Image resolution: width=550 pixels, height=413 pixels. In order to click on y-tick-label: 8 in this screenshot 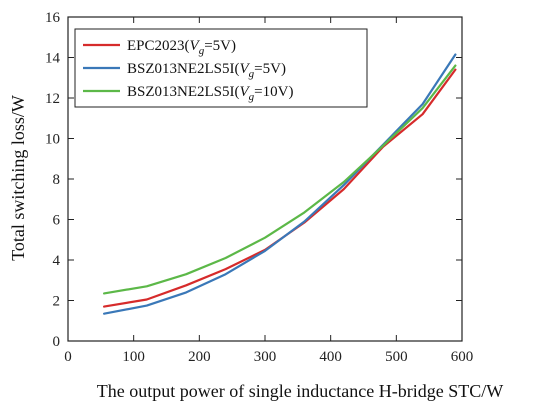, I will do `click(57, 180)`.